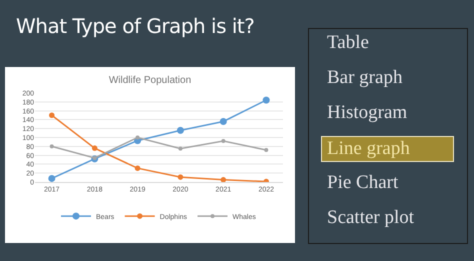 The image size is (474, 261). I want to click on text: What Type of Graph is it?, so click(135, 26).